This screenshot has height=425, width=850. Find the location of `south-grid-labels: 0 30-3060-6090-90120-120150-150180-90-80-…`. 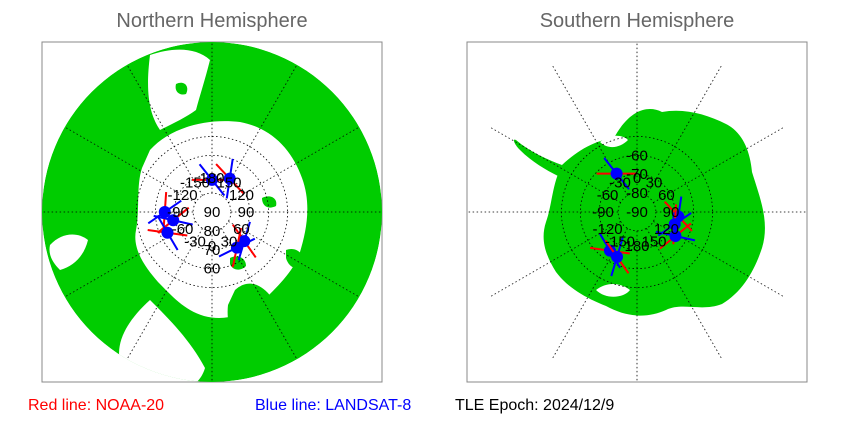

south-grid-labels: 0 30-3060-6090-90120-120150-150180-90-80-… is located at coordinates (635, 201).